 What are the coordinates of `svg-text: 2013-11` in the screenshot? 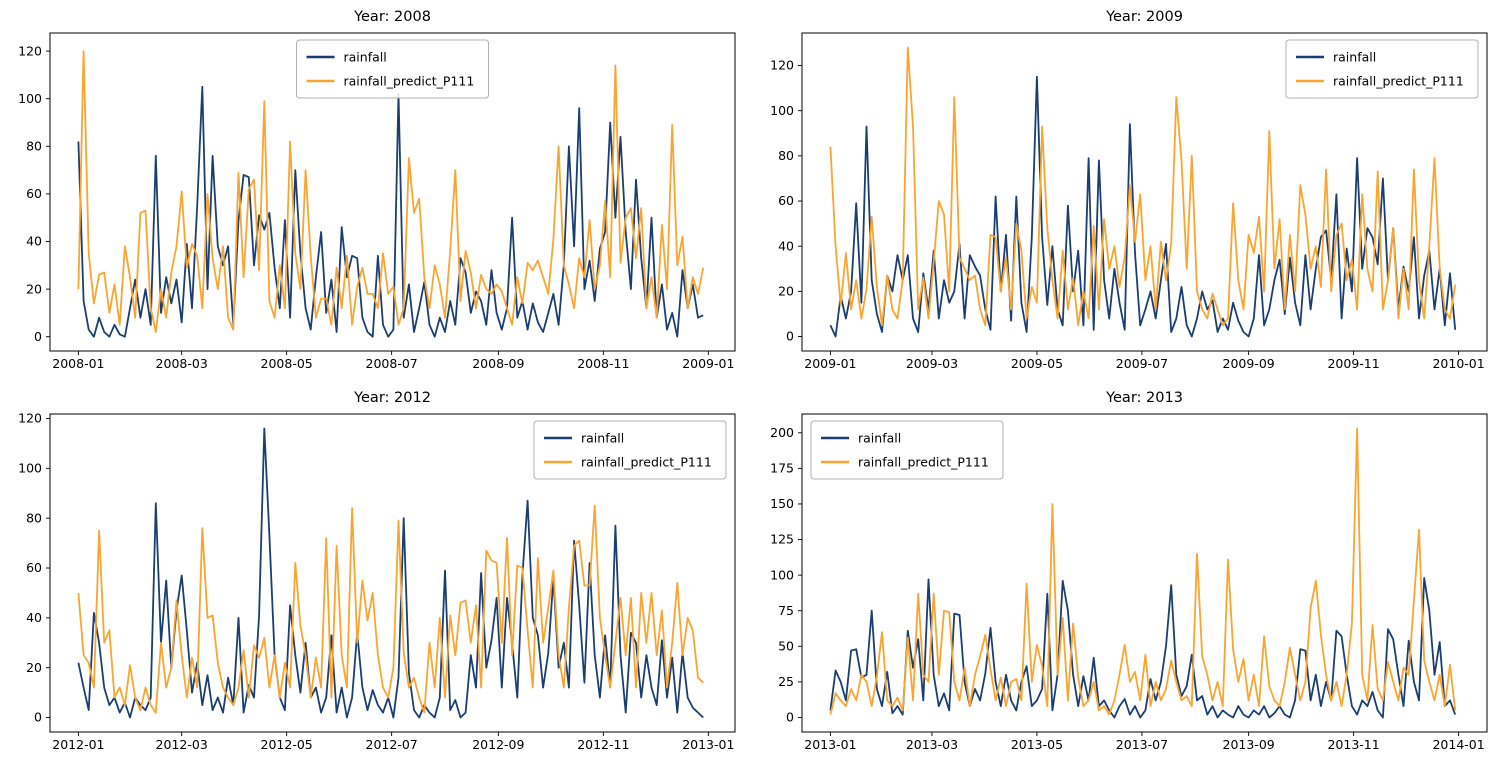 It's located at (1353, 744).